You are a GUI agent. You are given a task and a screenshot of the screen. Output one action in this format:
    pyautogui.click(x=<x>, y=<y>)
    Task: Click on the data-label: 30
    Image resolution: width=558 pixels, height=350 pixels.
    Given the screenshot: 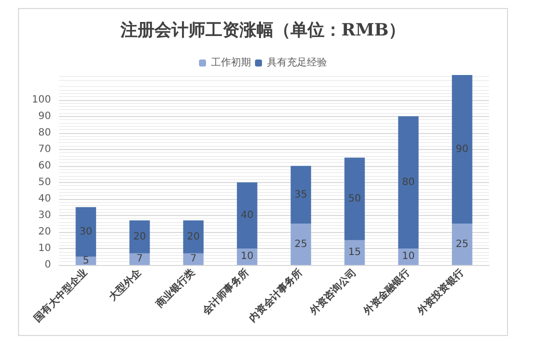 What is the action you would take?
    pyautogui.click(x=86, y=232)
    